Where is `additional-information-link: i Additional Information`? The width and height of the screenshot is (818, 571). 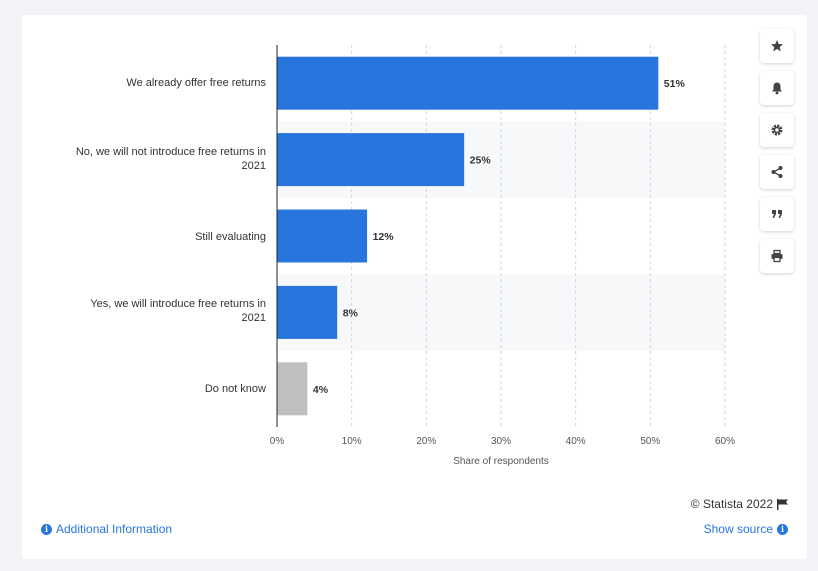 additional-information-link: i Additional Information is located at coordinates (106, 529).